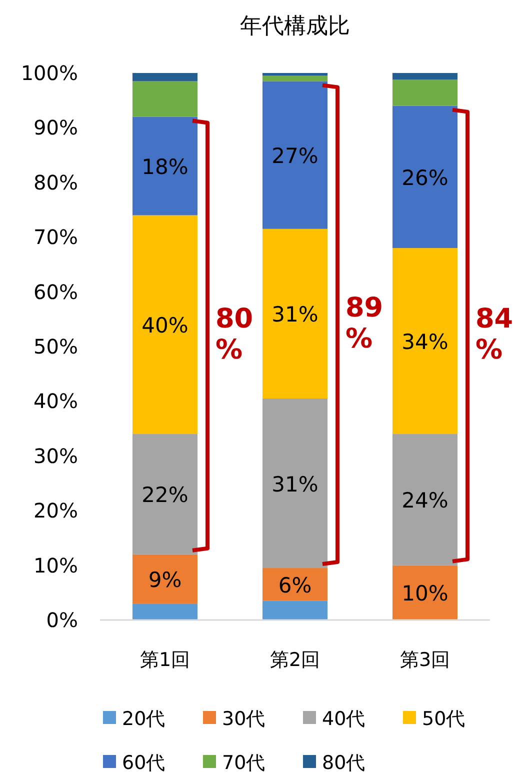 This screenshot has width=525, height=775. Describe the element at coordinates (344, 763) in the screenshot. I see `legend-label: 80代` at that location.